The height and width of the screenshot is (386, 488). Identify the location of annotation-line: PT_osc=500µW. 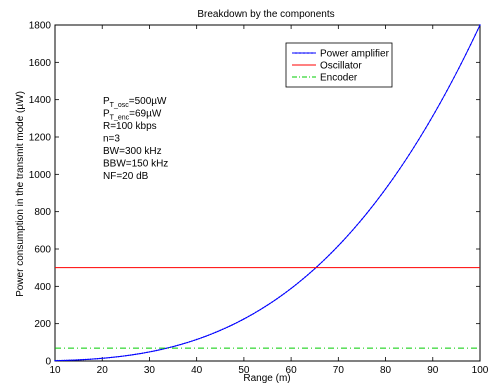
(135, 102).